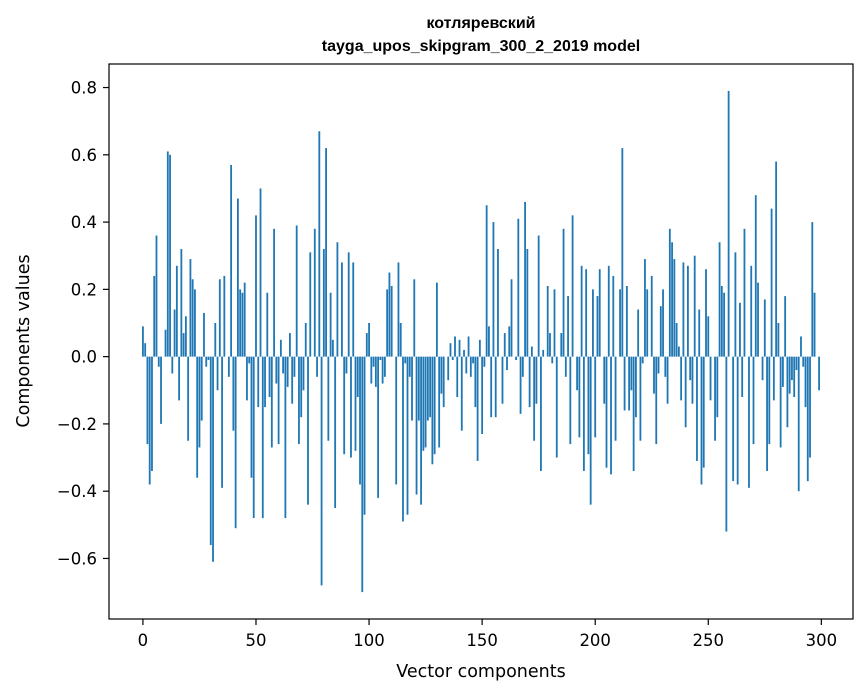  Describe the element at coordinates (84, 357) in the screenshot. I see `y-tick-label-3: 0.0` at that location.